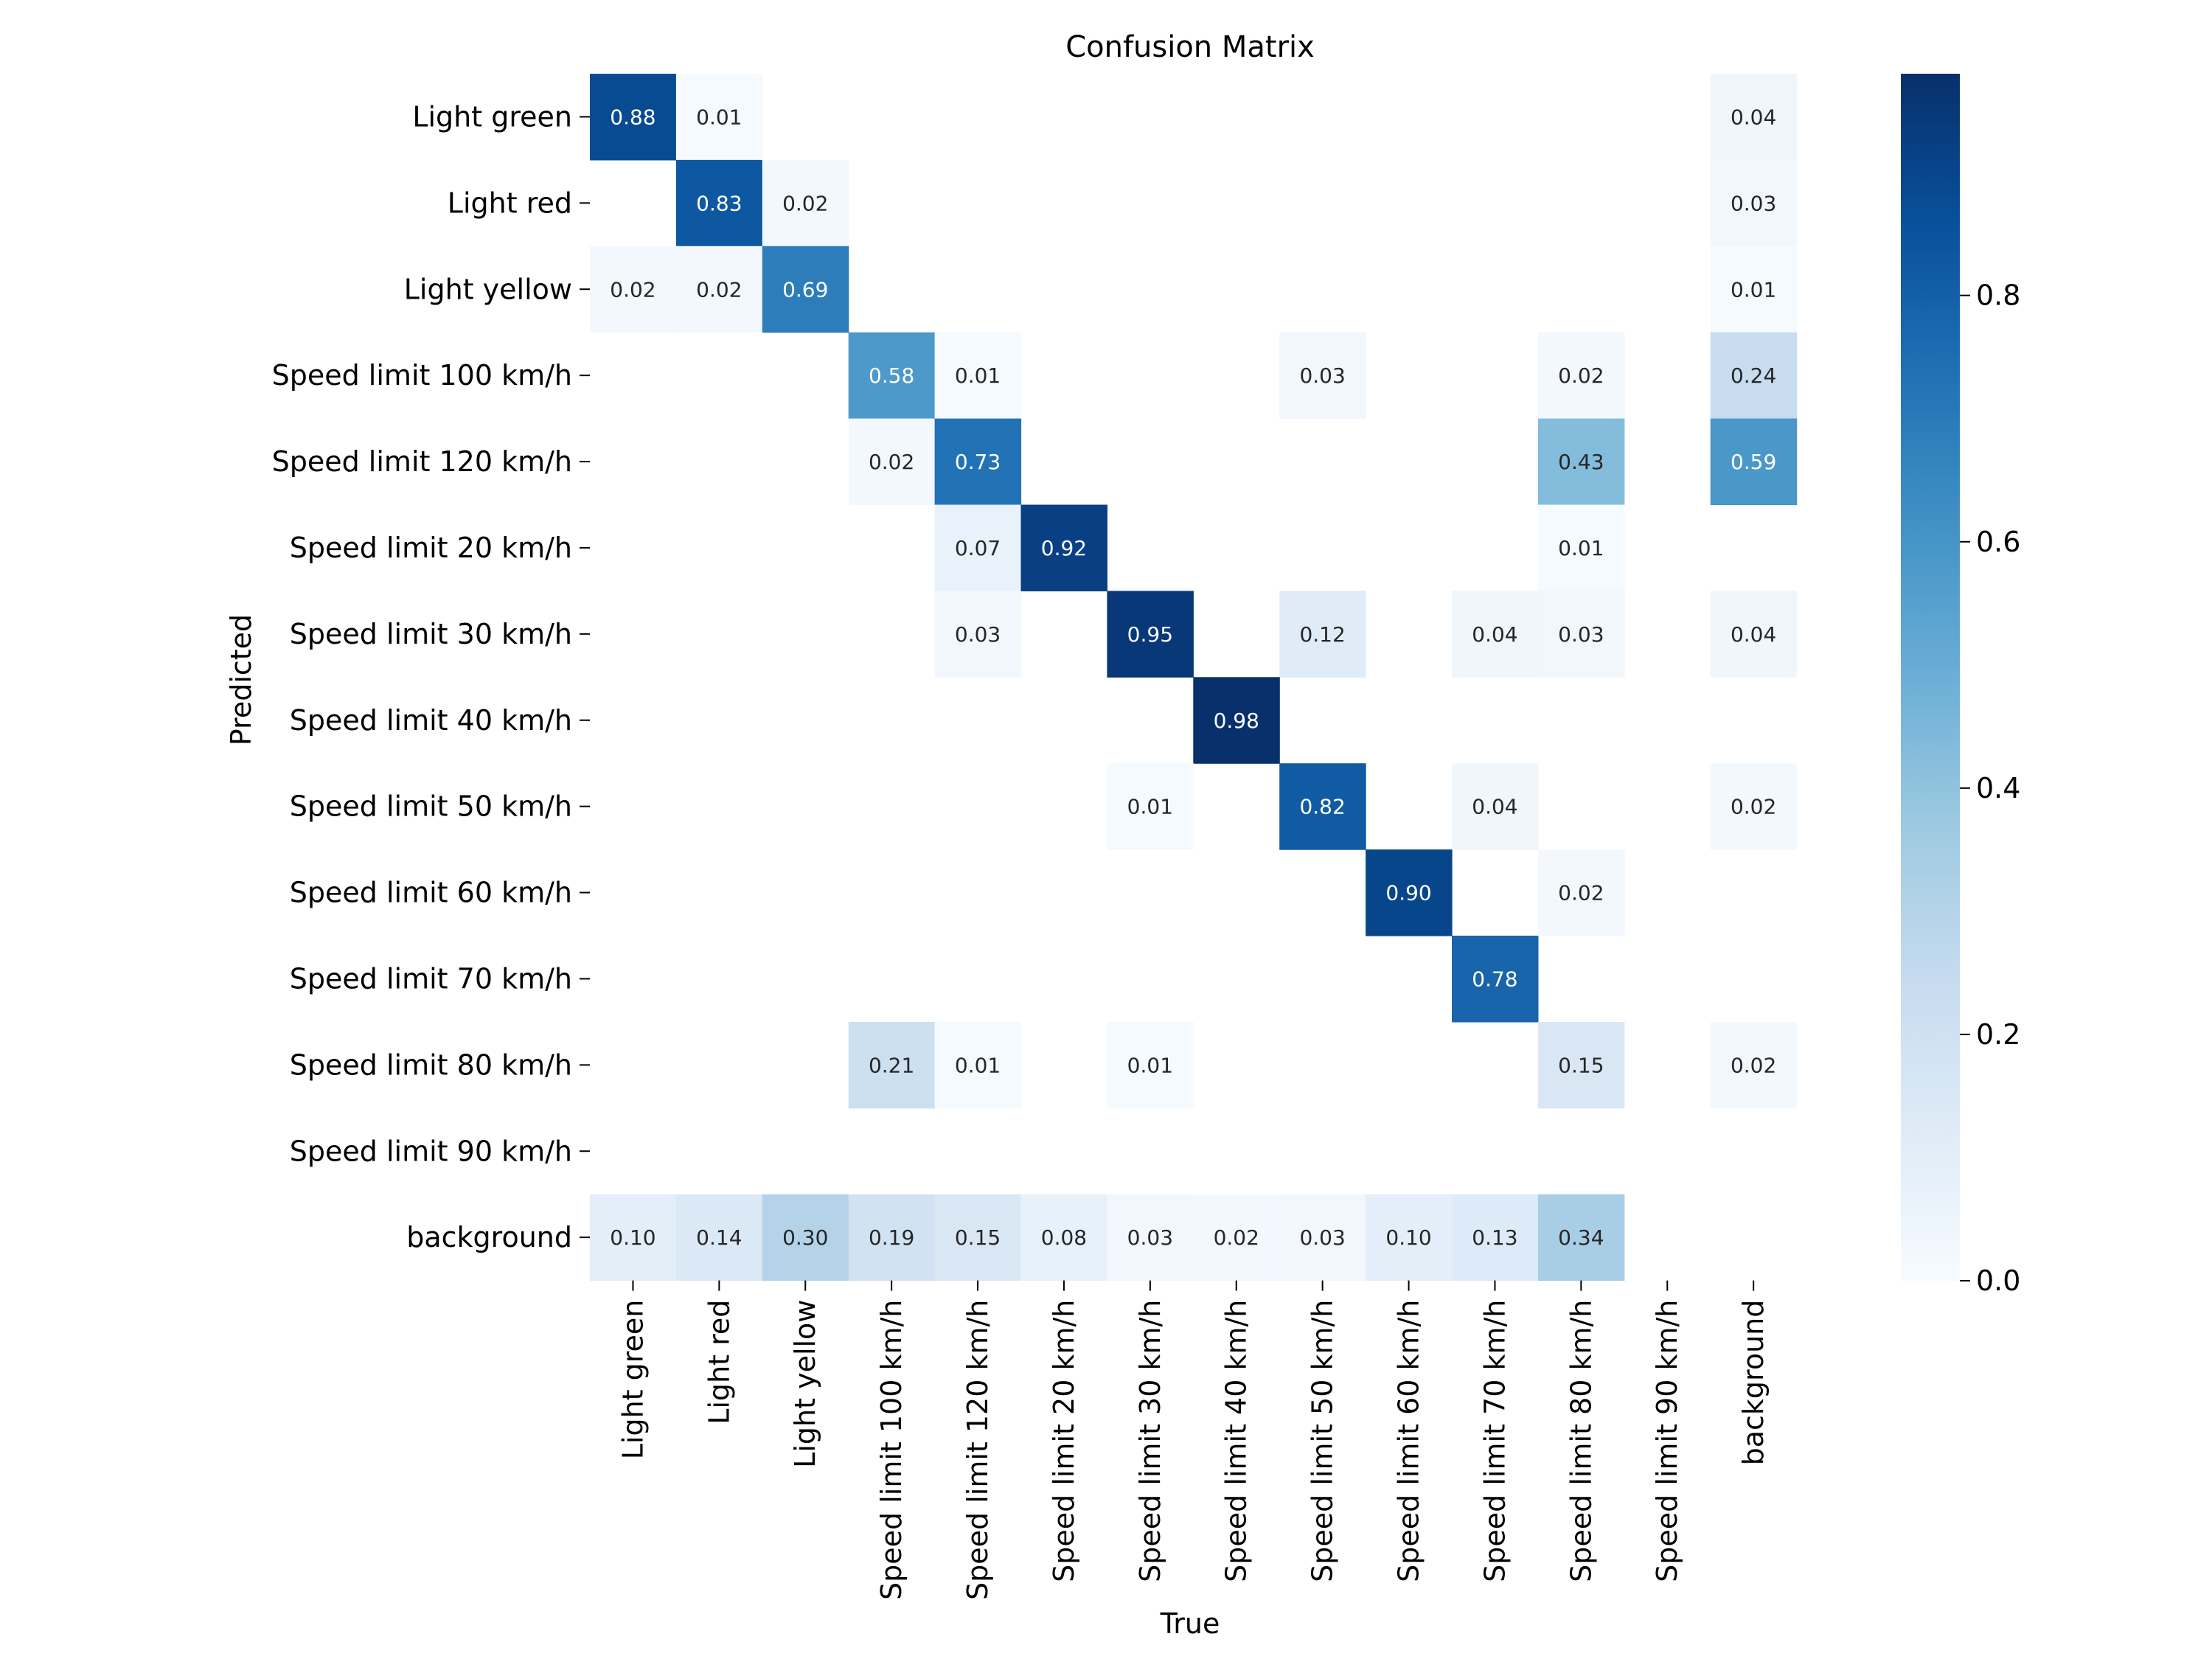 This screenshot has height=1659, width=2212. I want to click on y-tick-label: Speed limit 60 km/h, so click(431, 893).